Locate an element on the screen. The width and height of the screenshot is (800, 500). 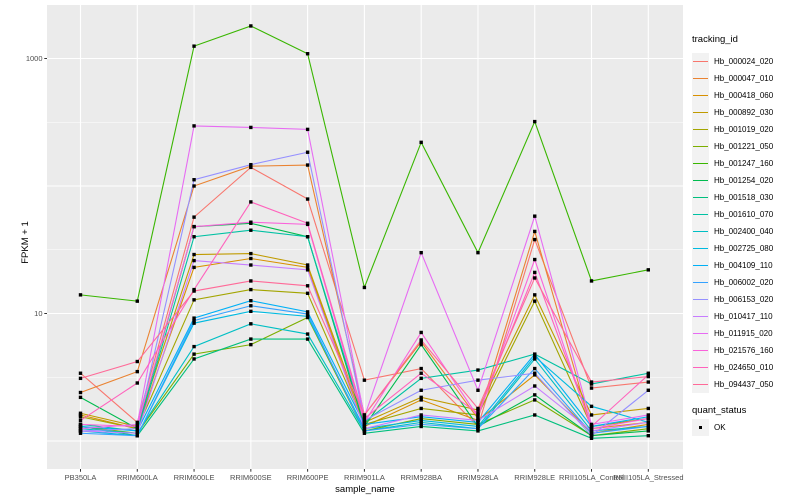
legend-item-Hb_000024_020: Hb_000024_020 is located at coordinates (732, 61).